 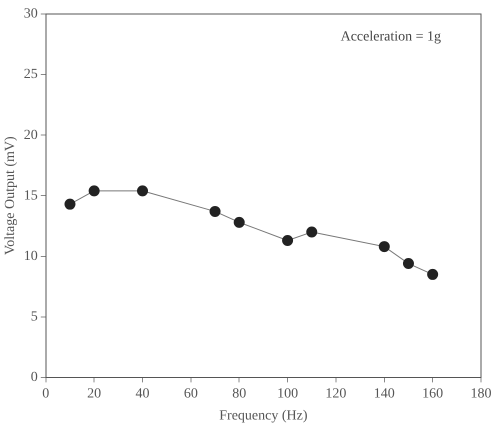 What do you see at coordinates (34, 378) in the screenshot?
I see `y-tick-label: 0` at bounding box center [34, 378].